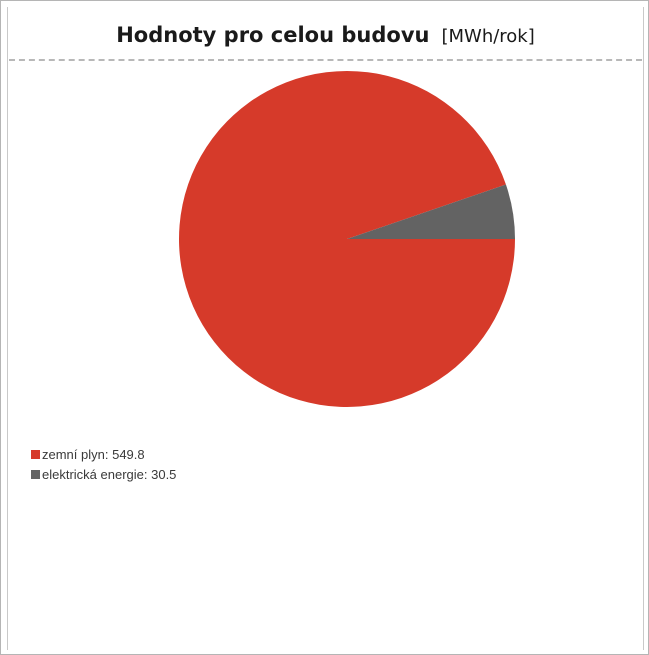 The width and height of the screenshot is (649, 655). What do you see at coordinates (488, 36) in the screenshot?
I see `chart-unit: [MWh/rok]` at bounding box center [488, 36].